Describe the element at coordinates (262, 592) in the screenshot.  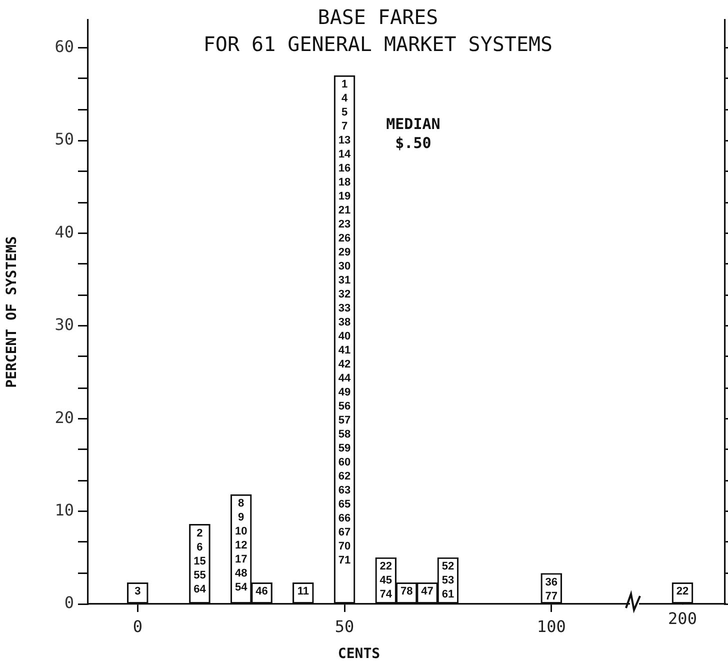
I see `annotation: 46` at that location.